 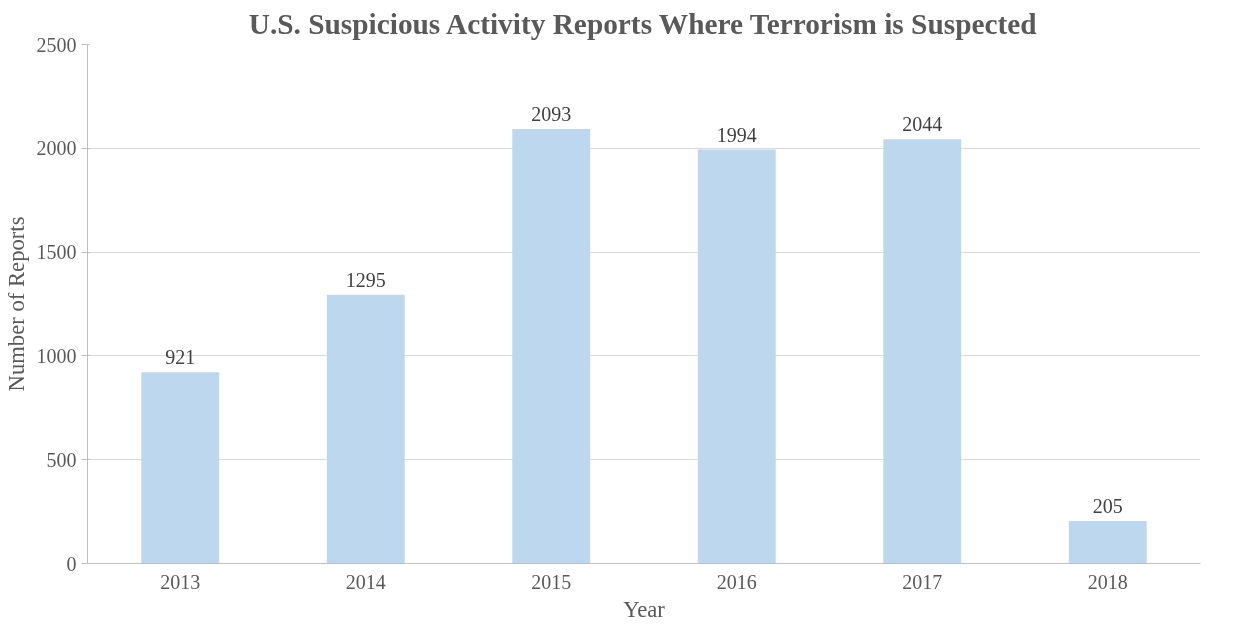 I want to click on x-tick-label: 2018, so click(x=1107, y=581).